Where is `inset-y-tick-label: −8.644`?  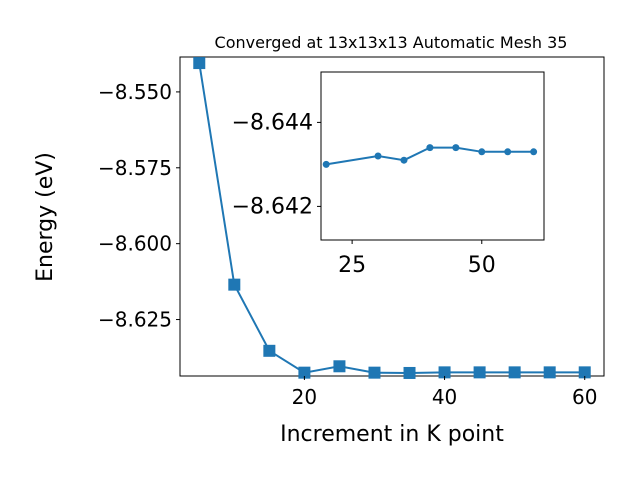
inset-y-tick-label: −8.644 is located at coordinates (272, 122).